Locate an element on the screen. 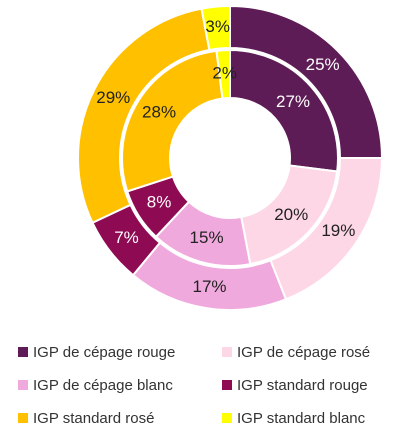 The height and width of the screenshot is (440, 410). legend-label: IGP standard rosé is located at coordinates (93, 418).